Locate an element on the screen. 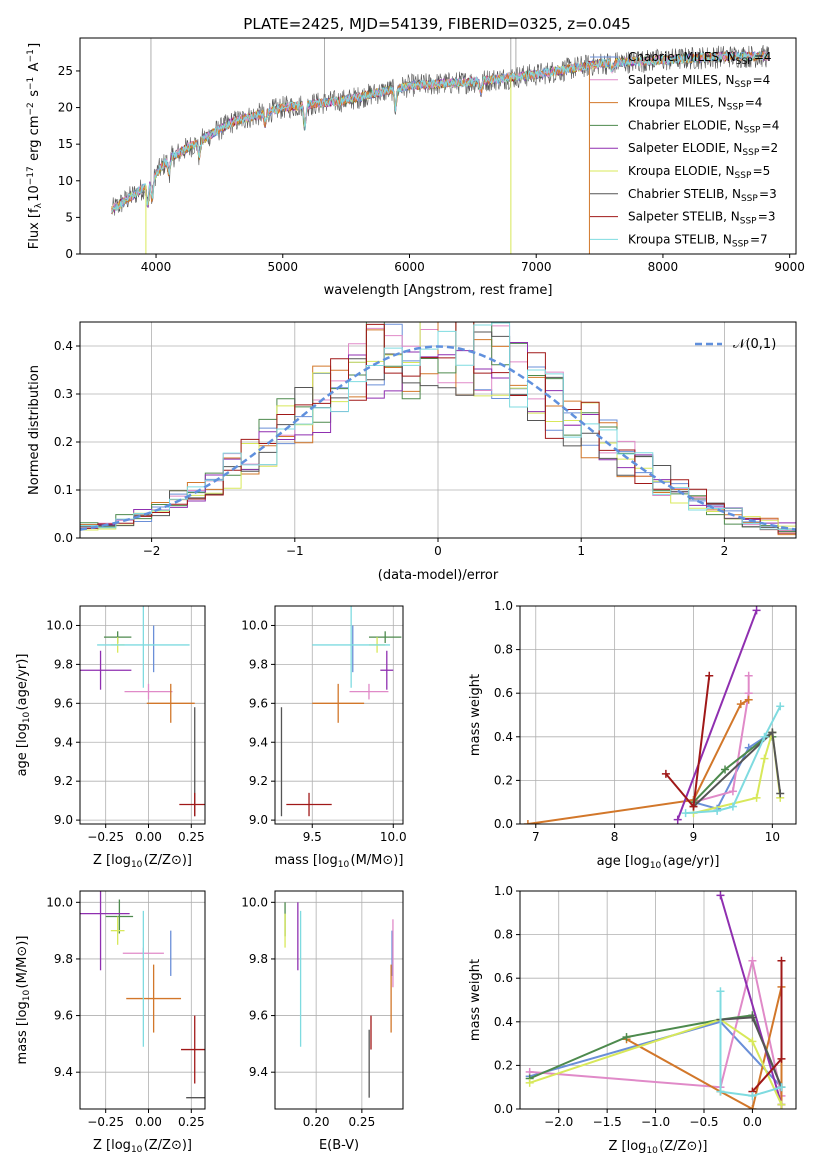 The image size is (819, 1170). grid-age_vs_Z is located at coordinates (142, 715).